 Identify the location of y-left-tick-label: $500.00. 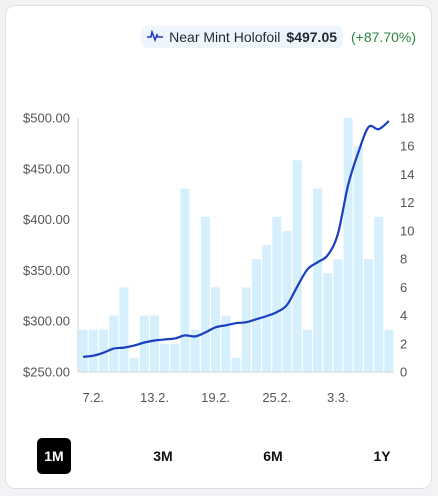
(46, 118).